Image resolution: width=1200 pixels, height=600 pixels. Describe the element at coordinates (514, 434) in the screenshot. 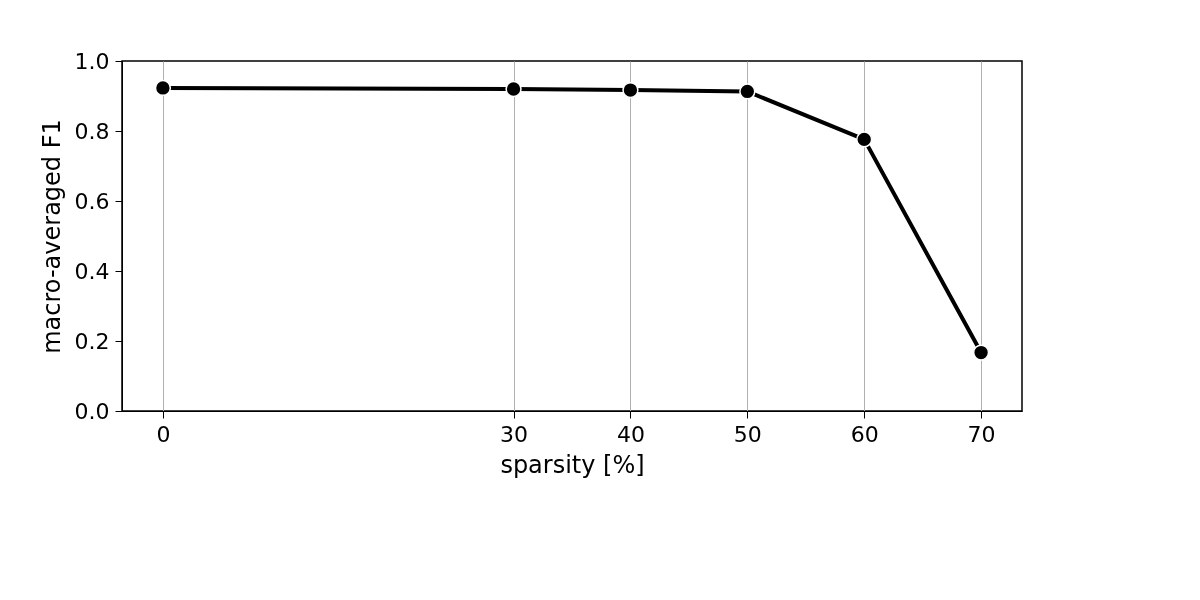

I see `x-tick-label: 30` at that location.